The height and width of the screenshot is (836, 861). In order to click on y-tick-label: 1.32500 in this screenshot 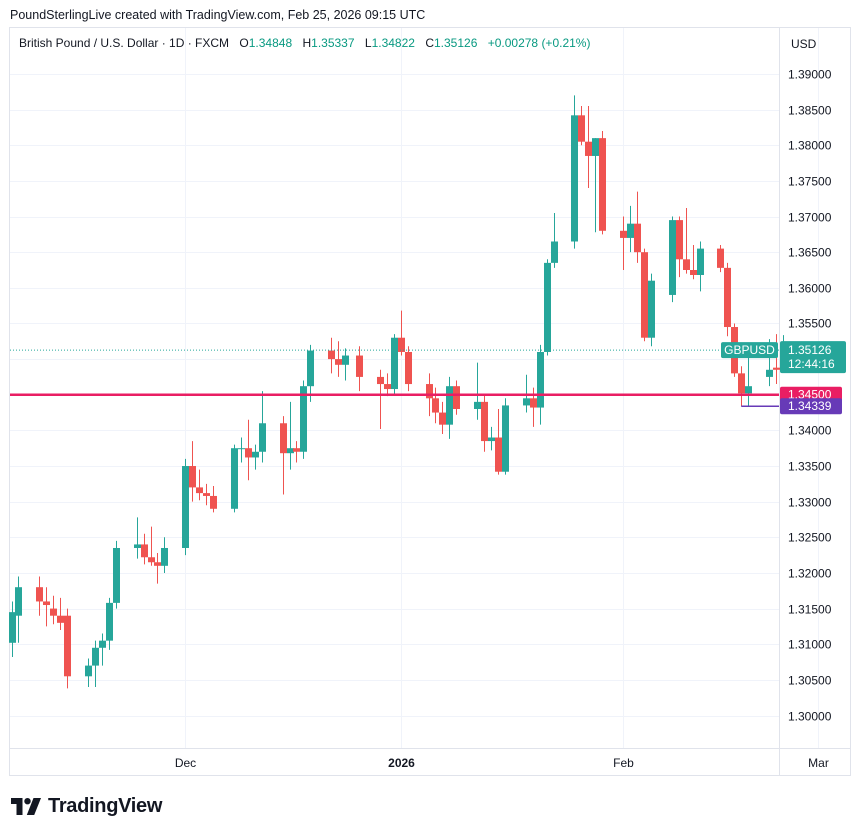, I will do `click(810, 538)`.